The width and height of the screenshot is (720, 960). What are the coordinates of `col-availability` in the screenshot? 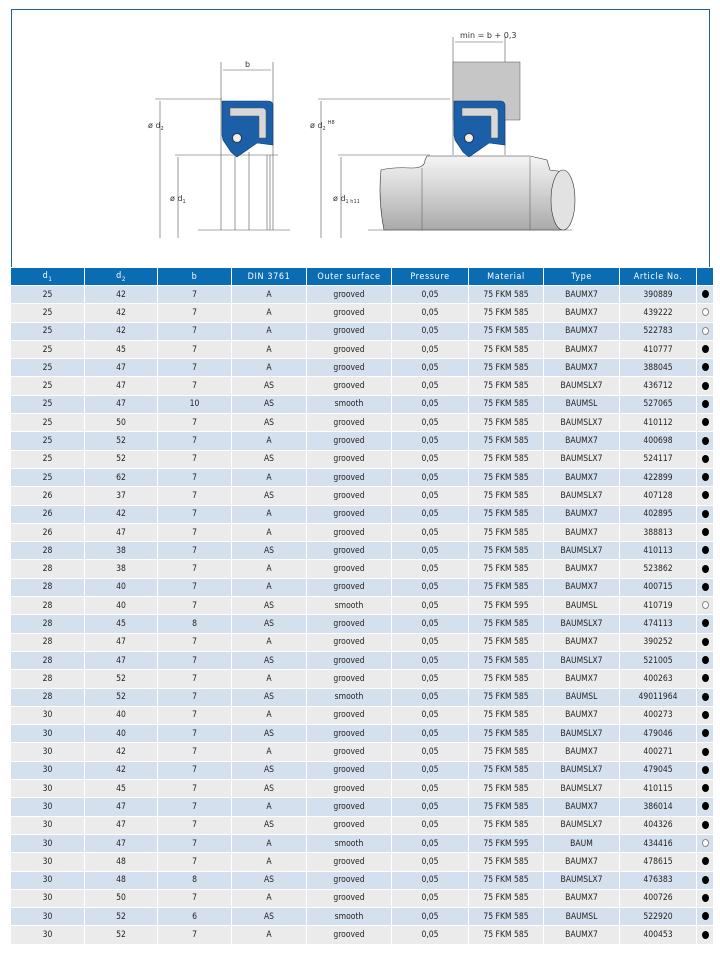 It's located at (705, 276).